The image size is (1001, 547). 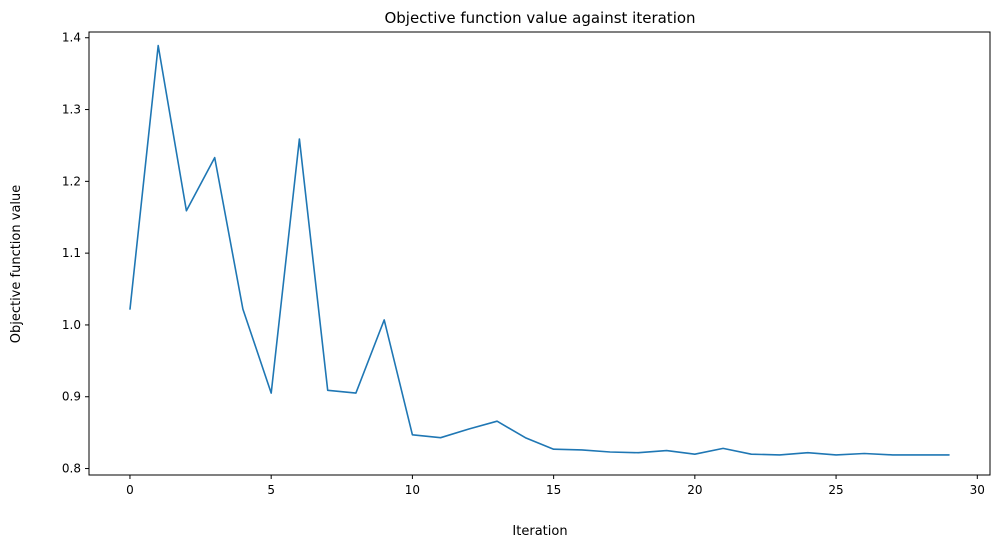 I want to click on x-tick-label: 30, so click(x=977, y=490).